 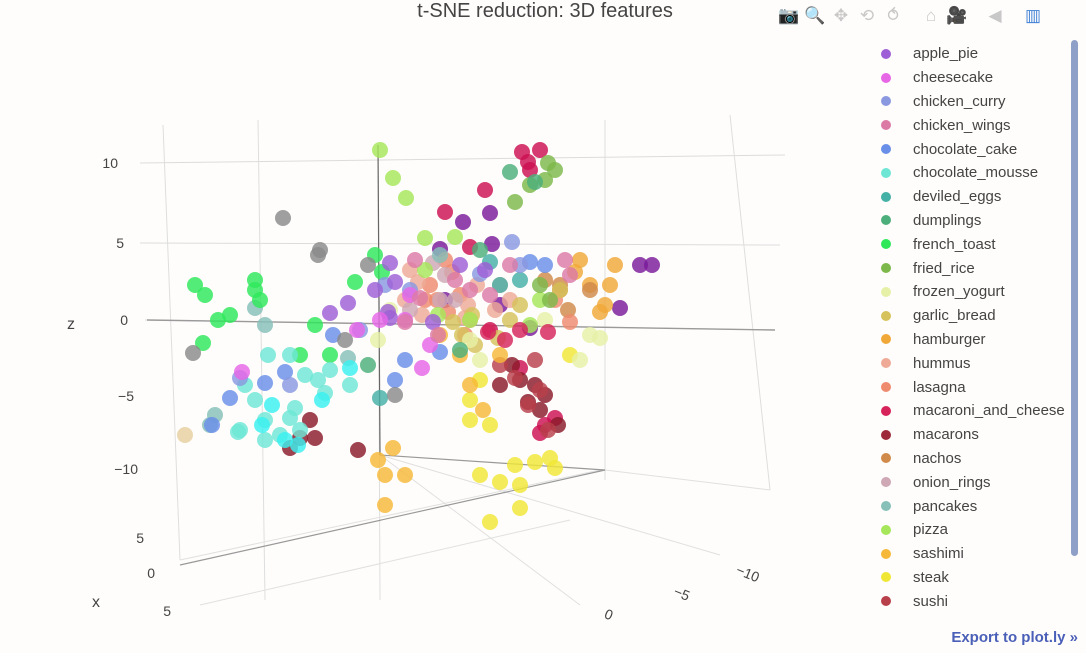 What do you see at coordinates (495, 310) in the screenshot?
I see `scatter-point-hummus` at bounding box center [495, 310].